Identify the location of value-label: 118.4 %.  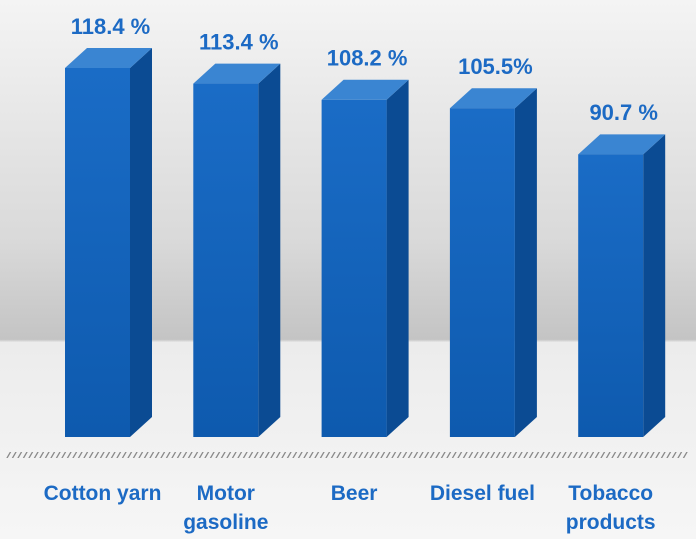
(111, 26).